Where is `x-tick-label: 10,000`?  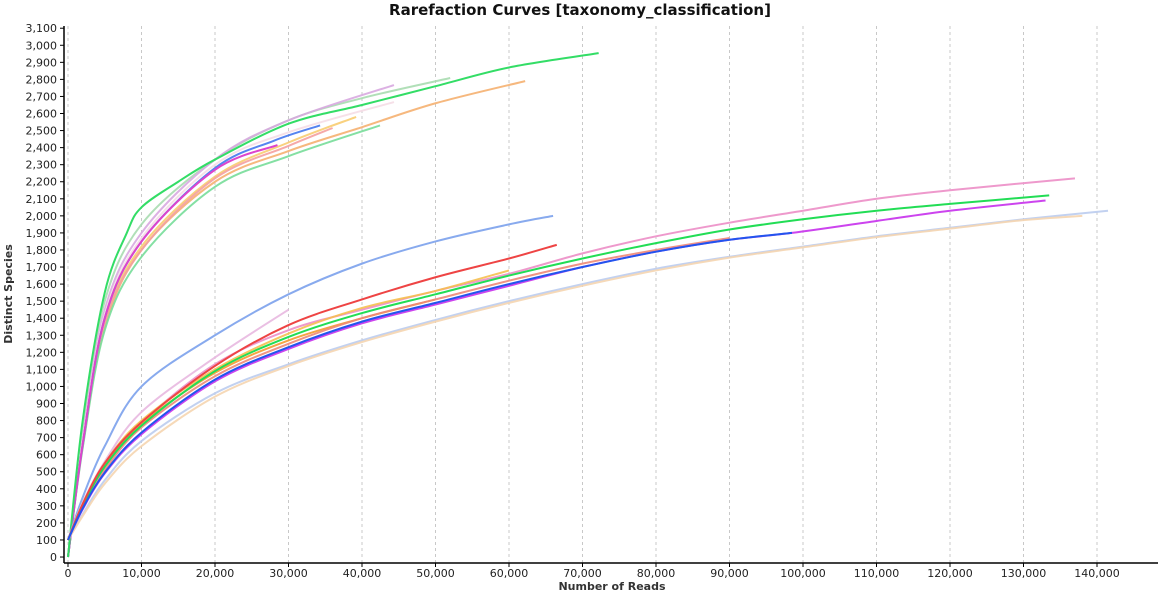
x-tick-label: 10,000 is located at coordinates (141, 573).